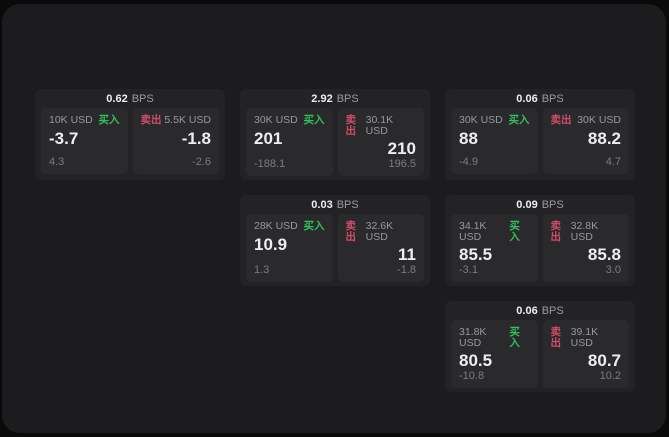 This screenshot has width=669, height=437. Describe the element at coordinates (289, 248) in the screenshot. I see `buy-tile: 28K USD 买入 10.9 1.3` at that location.